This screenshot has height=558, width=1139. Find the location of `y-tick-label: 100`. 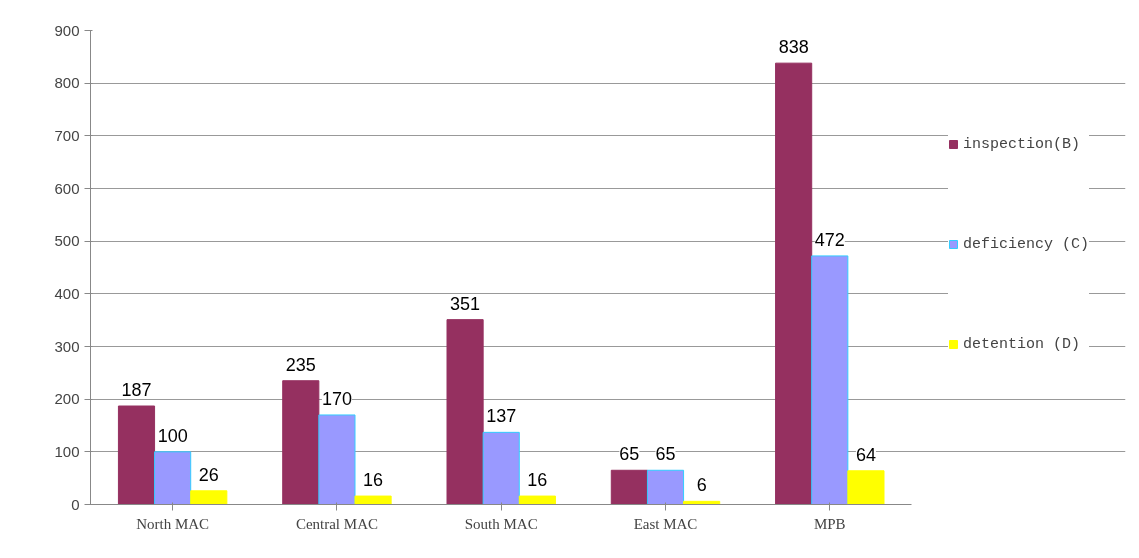

y-tick-label: 100 is located at coordinates (67, 451).